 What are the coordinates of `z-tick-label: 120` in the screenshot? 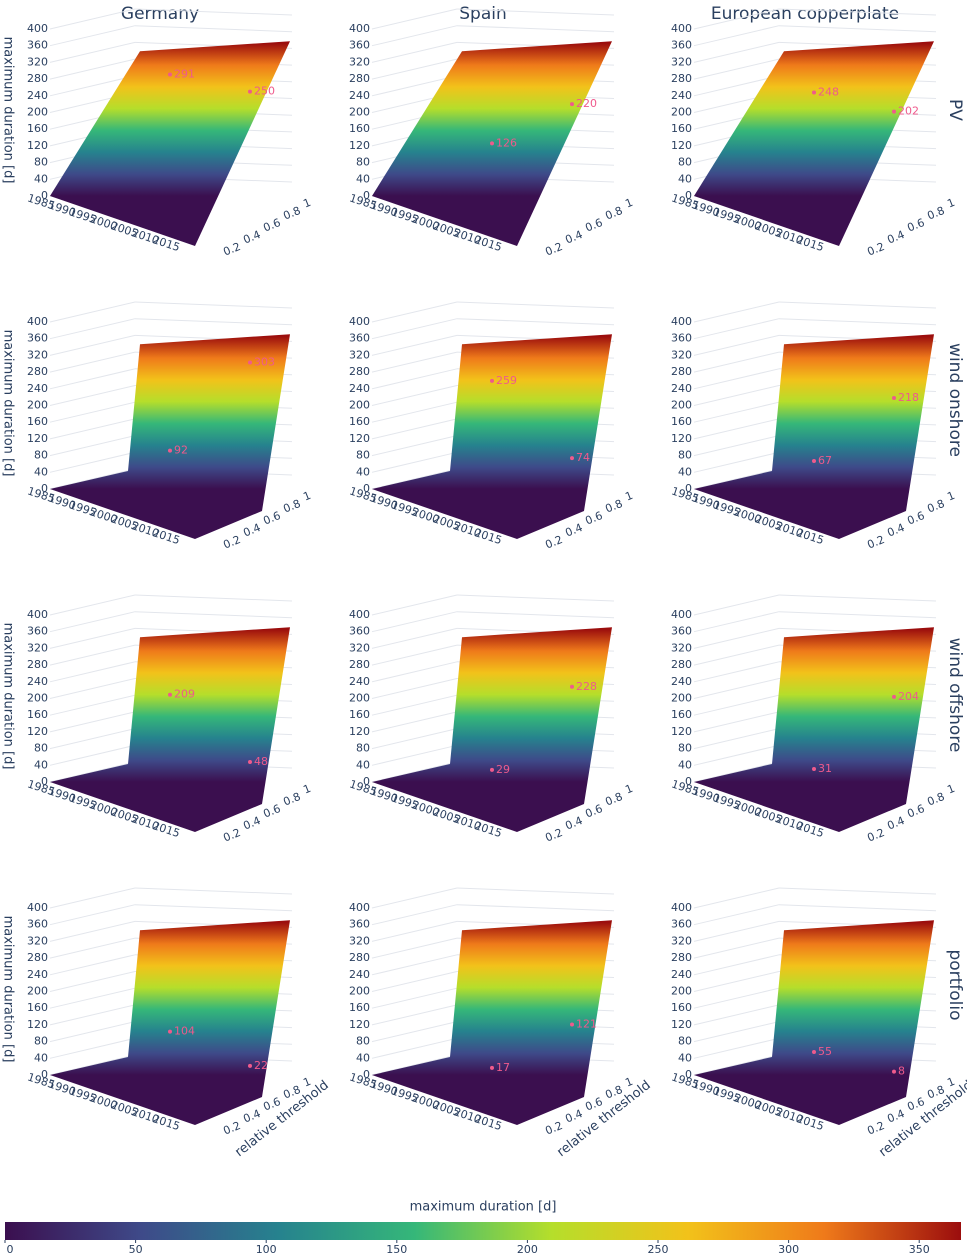 It's located at (681, 1024).